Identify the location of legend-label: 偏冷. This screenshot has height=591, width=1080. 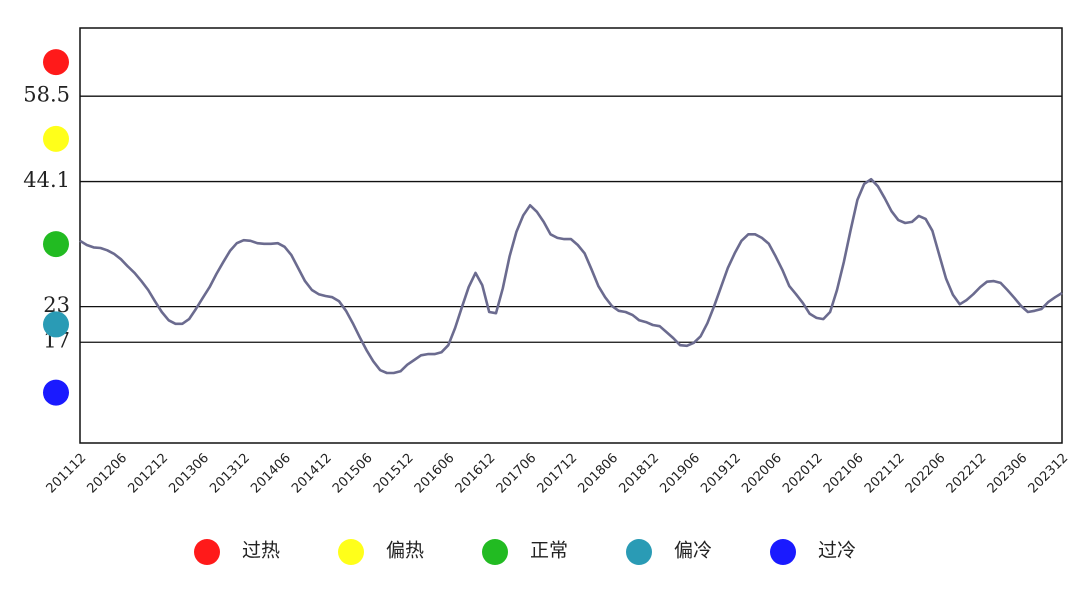
(693, 551).